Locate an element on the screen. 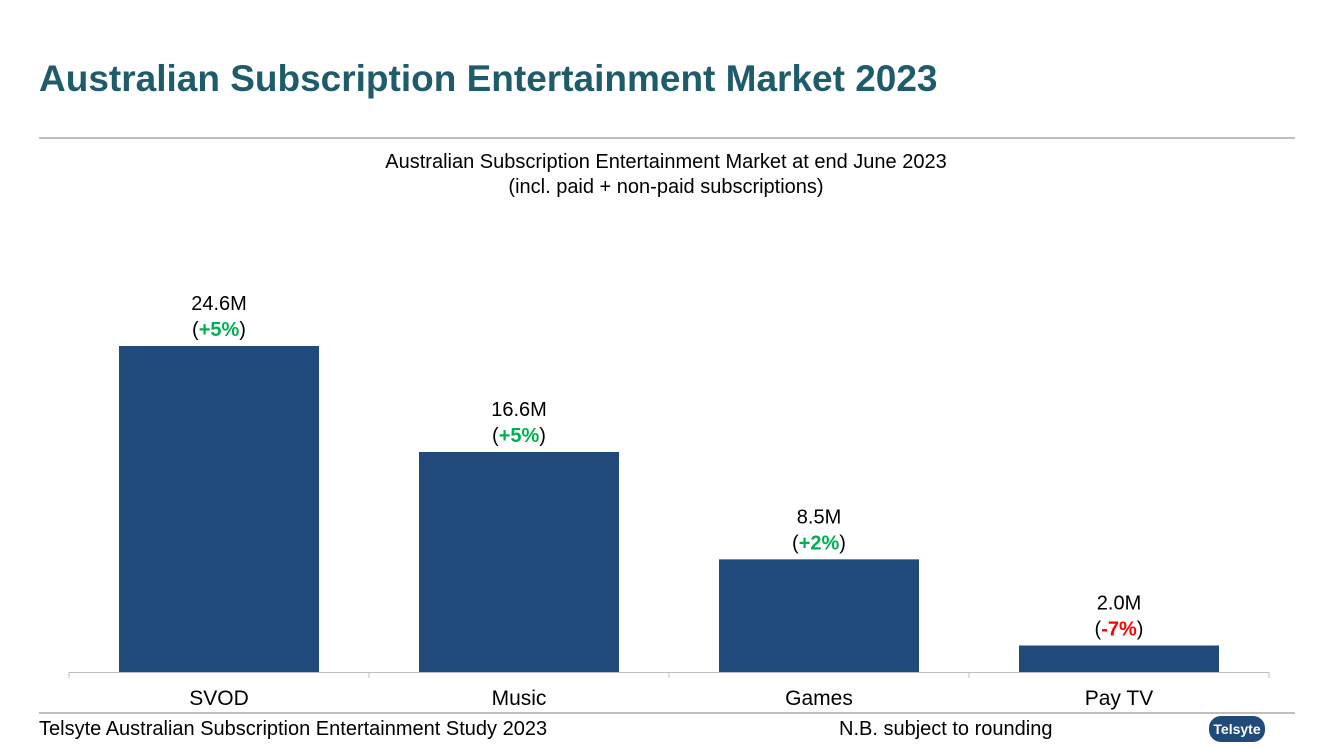 Image resolution: width=1333 pixels, height=750 pixels. x-tick-label: Music is located at coordinates (519, 698).